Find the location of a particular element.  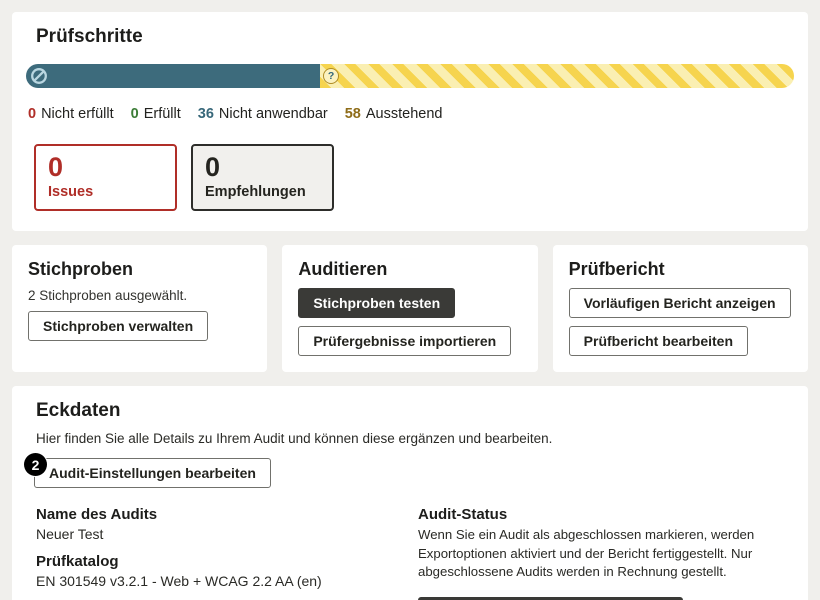

empfehlungen-counter: 0 Empfehlungen is located at coordinates (262, 177).